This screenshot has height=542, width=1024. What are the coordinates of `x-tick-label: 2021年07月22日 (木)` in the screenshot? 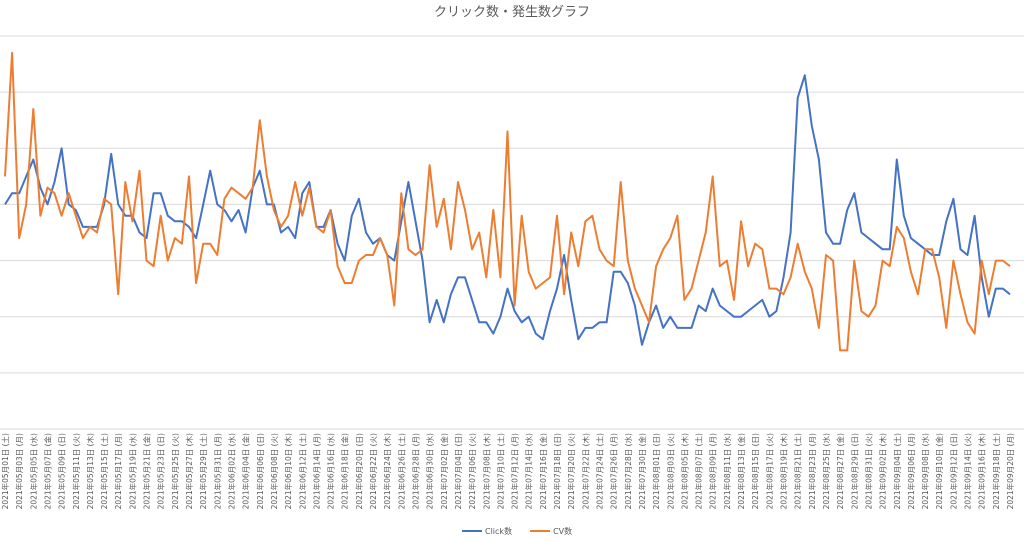 It's located at (585, 471).